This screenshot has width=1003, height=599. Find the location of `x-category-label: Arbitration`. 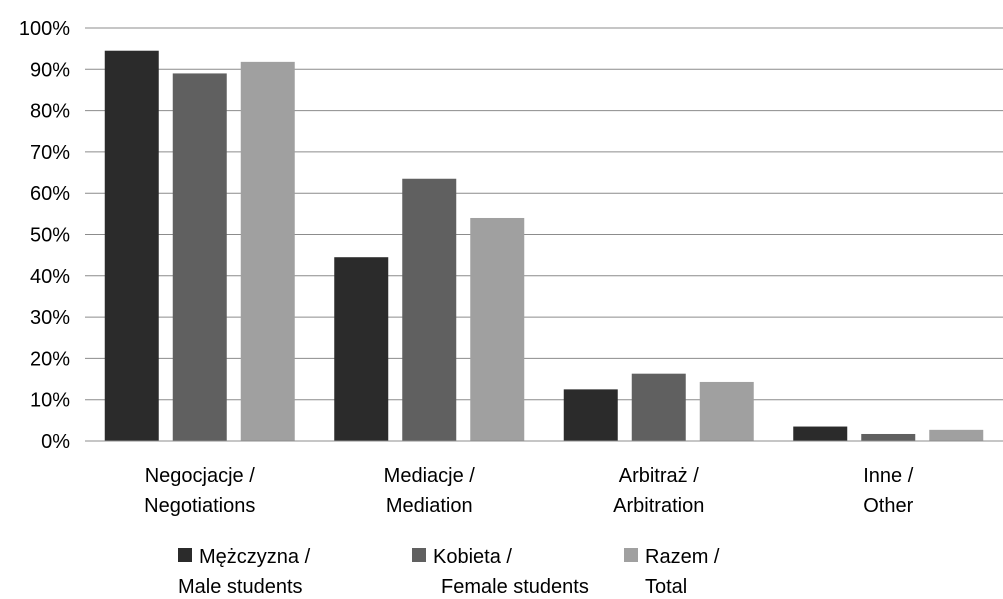

x-category-label: Arbitration is located at coordinates (658, 506).